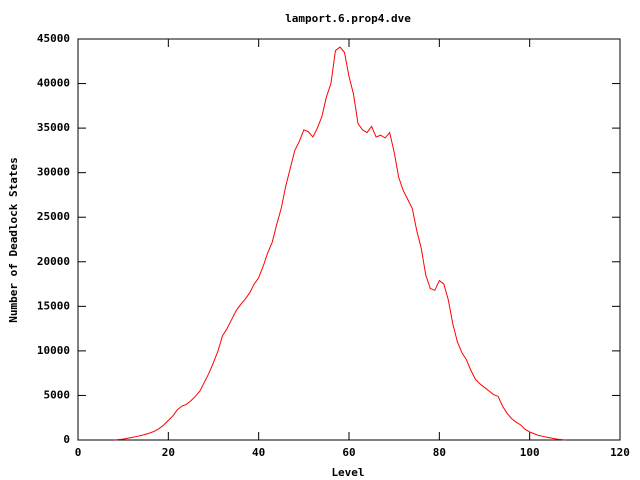  I want to click on y-tick-label: 0, so click(66, 439).